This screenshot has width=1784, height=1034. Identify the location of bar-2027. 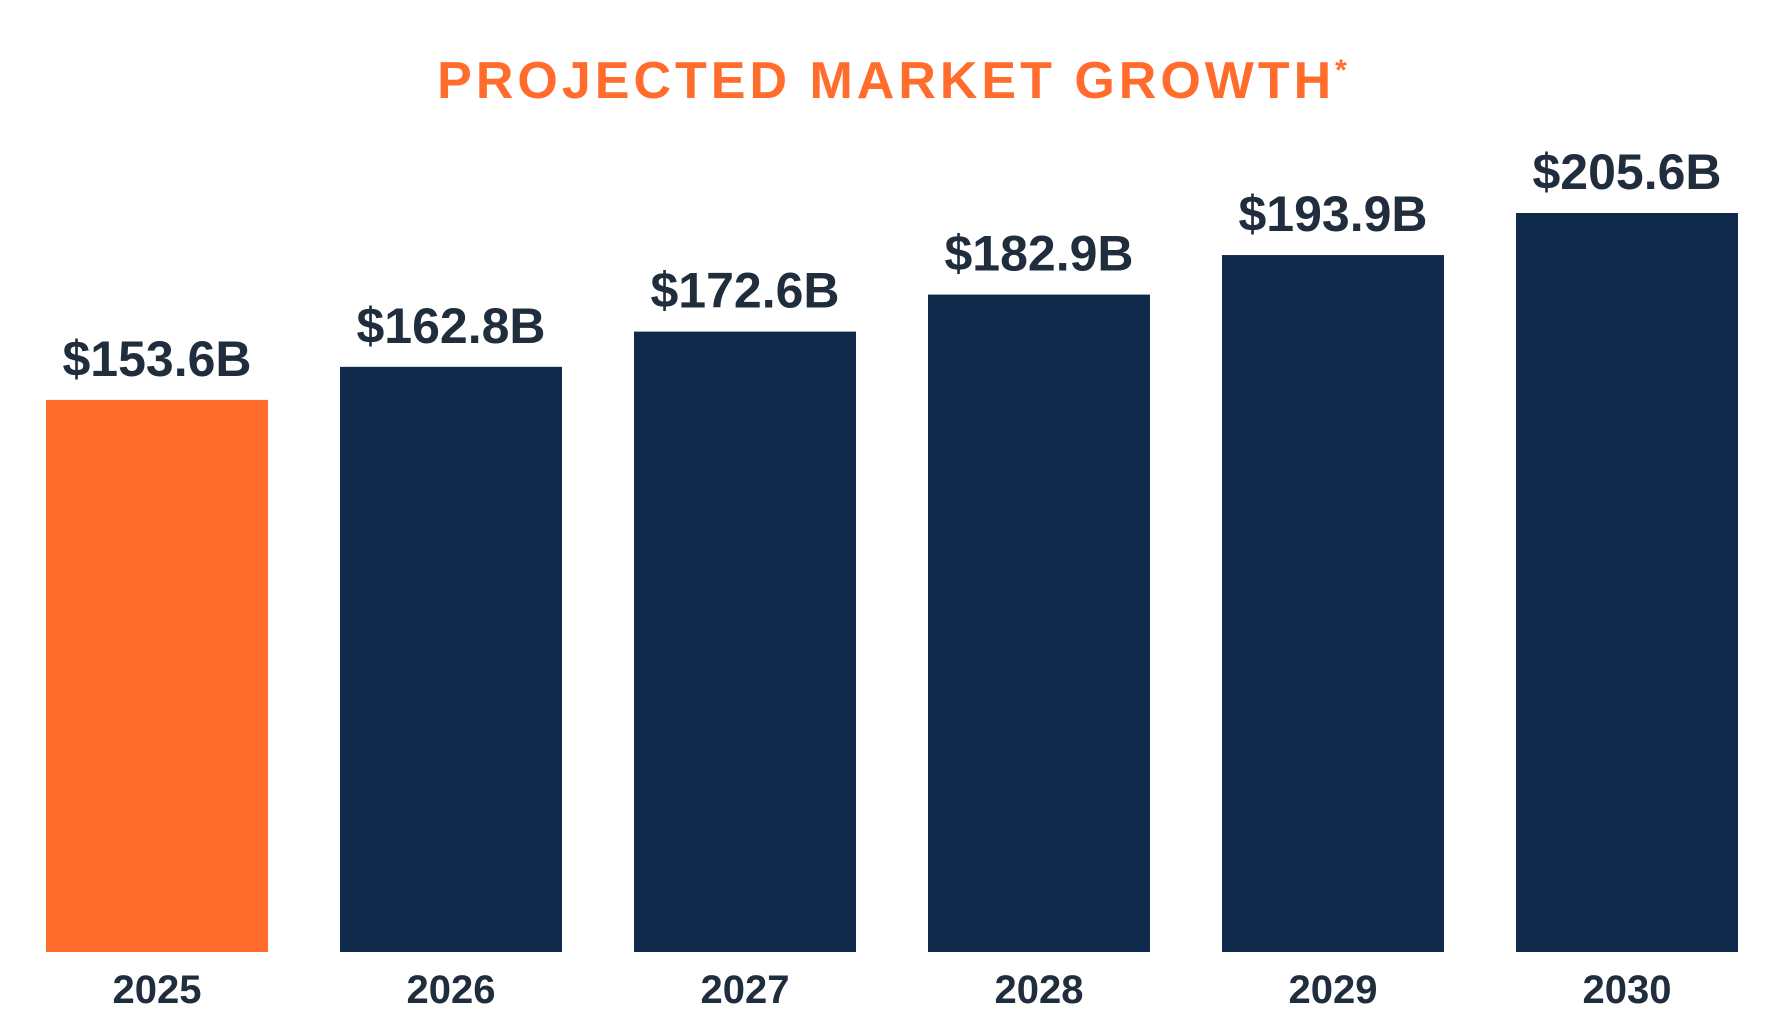
(745, 642).